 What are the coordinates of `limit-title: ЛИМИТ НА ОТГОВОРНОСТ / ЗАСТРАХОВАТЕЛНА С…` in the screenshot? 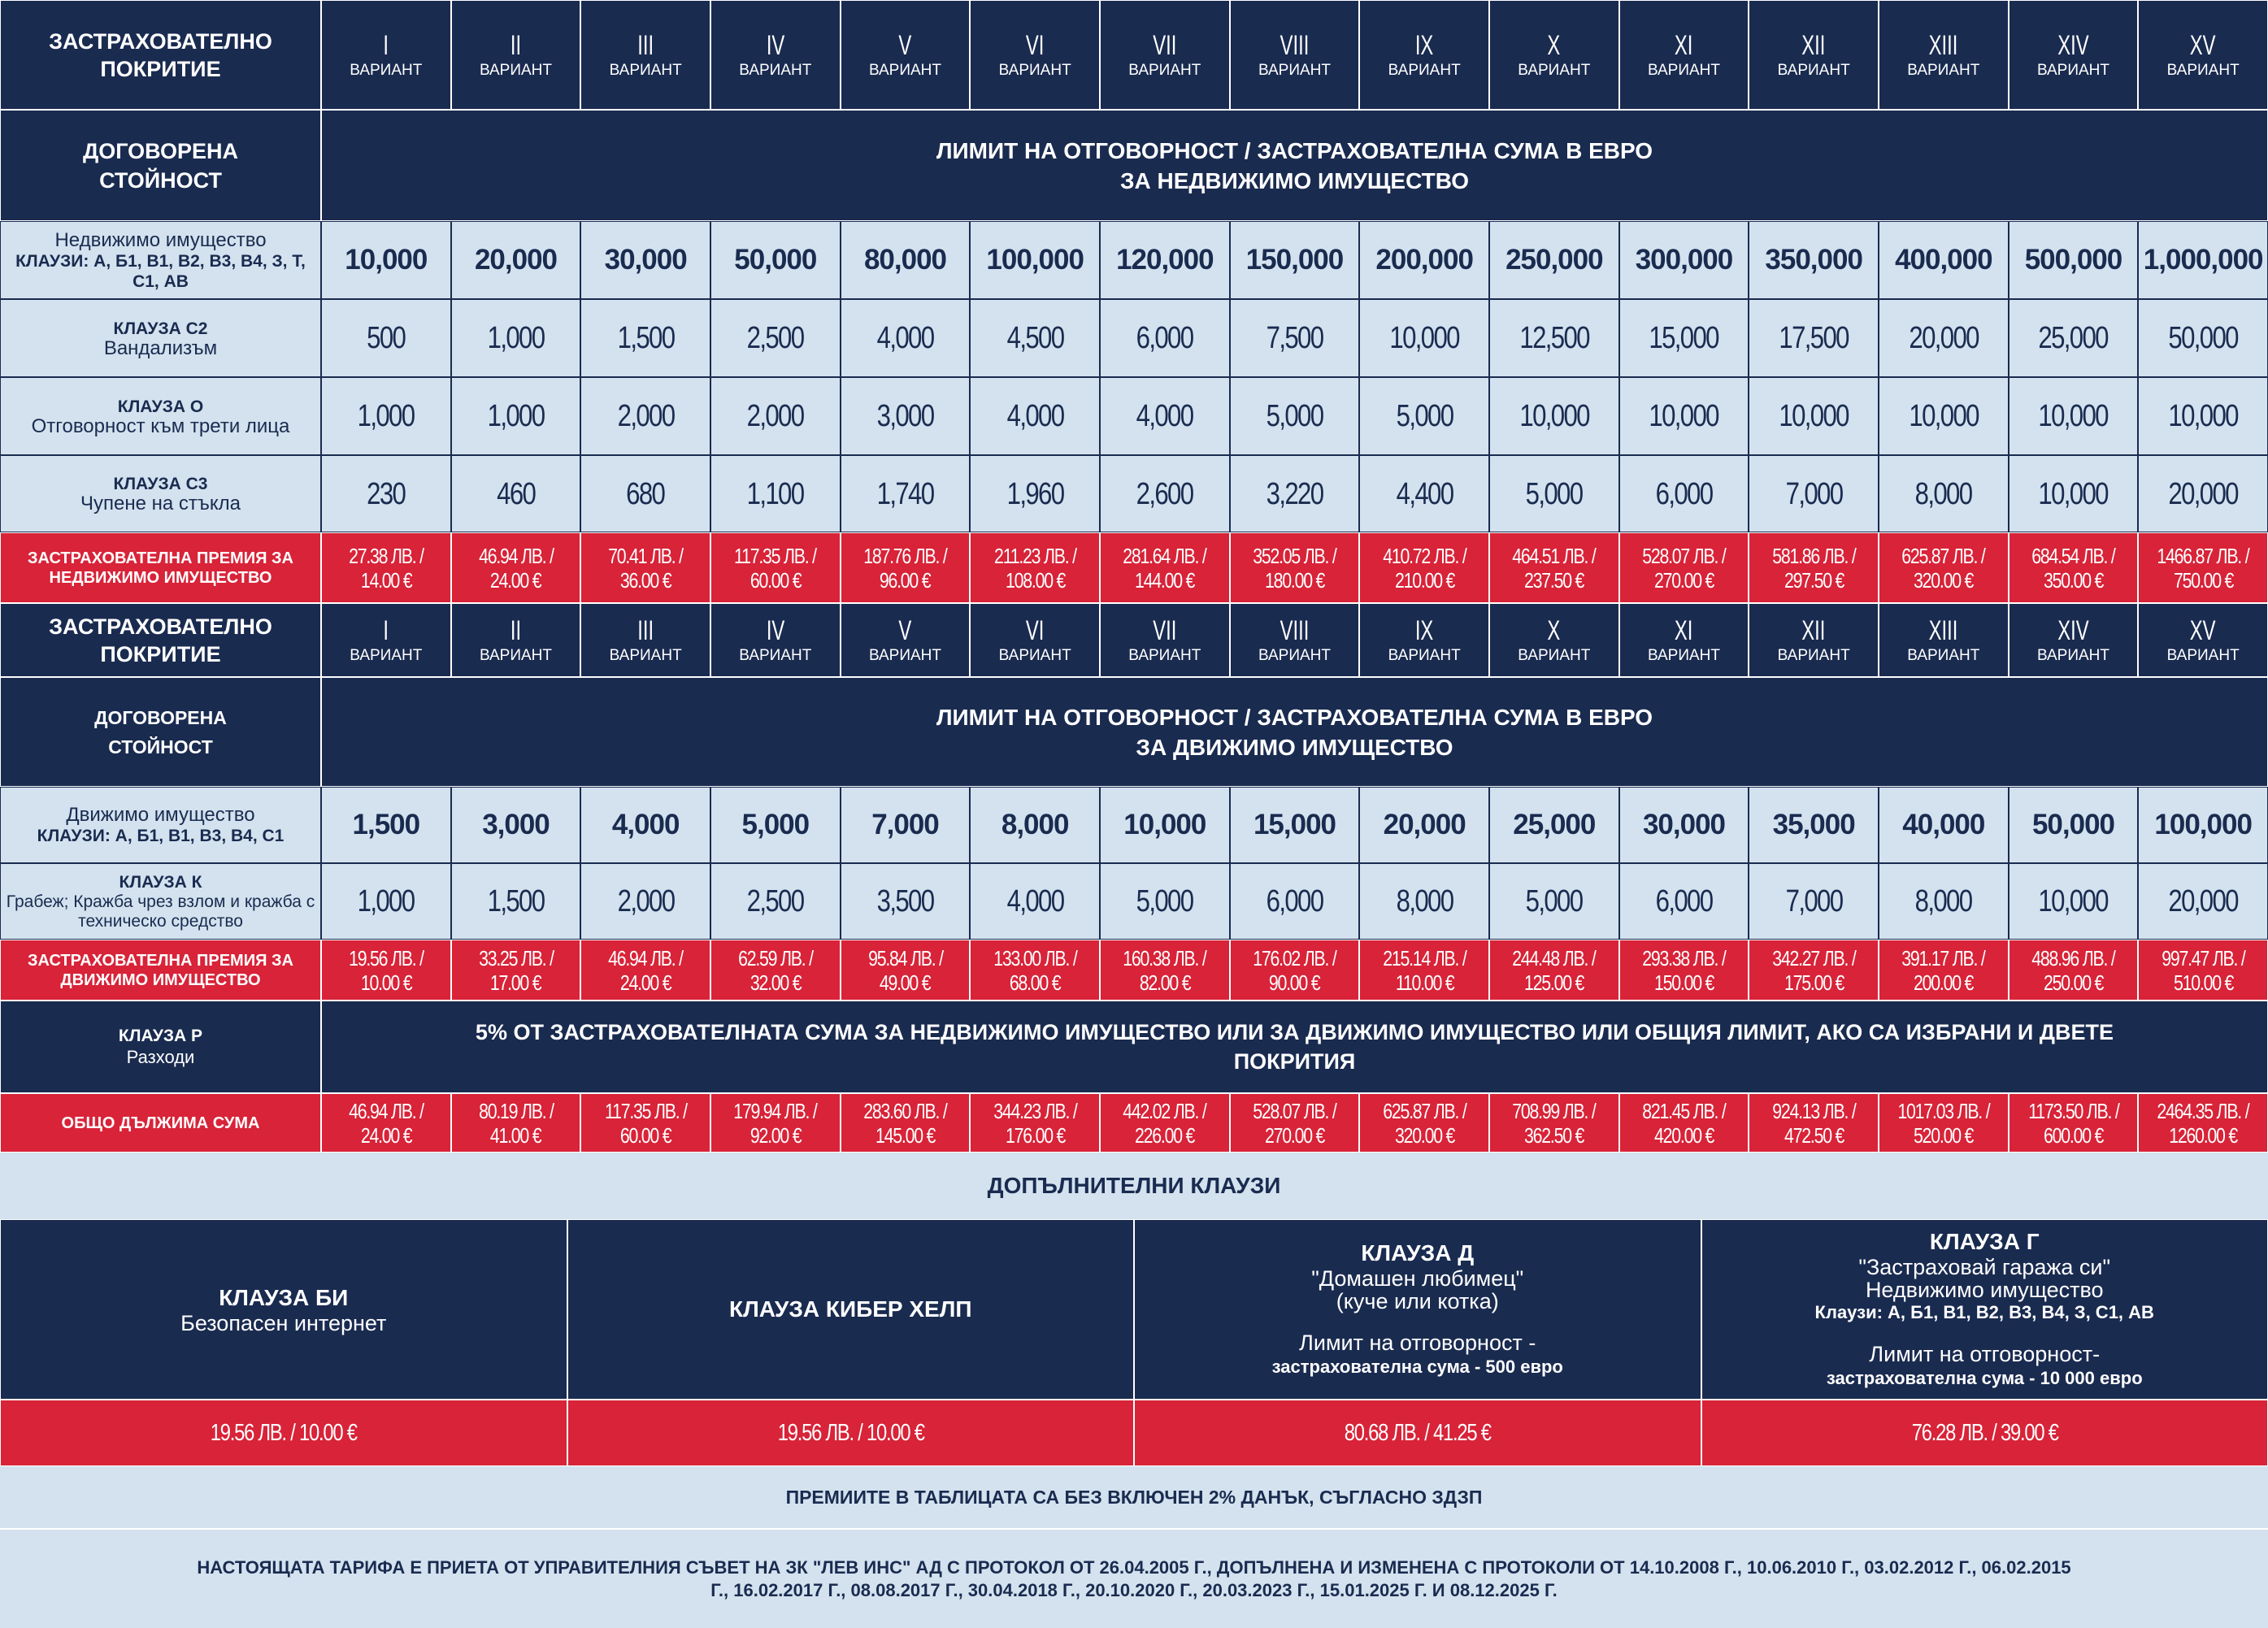 It's located at (1294, 150).